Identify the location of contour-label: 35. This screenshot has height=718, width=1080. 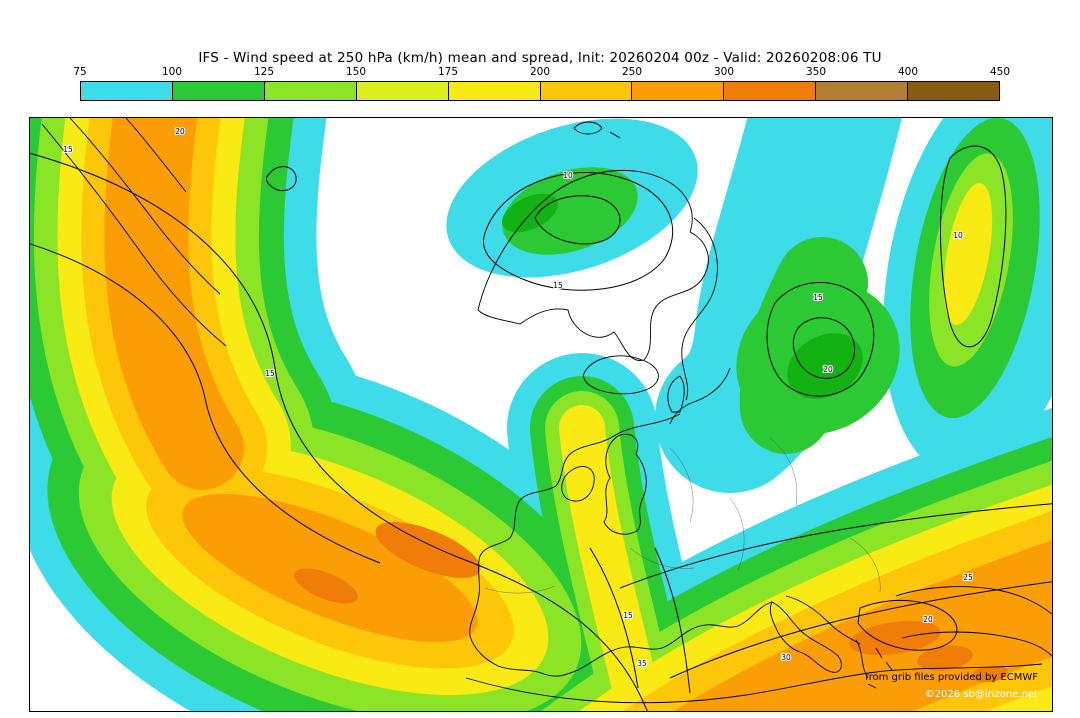
(642, 663).